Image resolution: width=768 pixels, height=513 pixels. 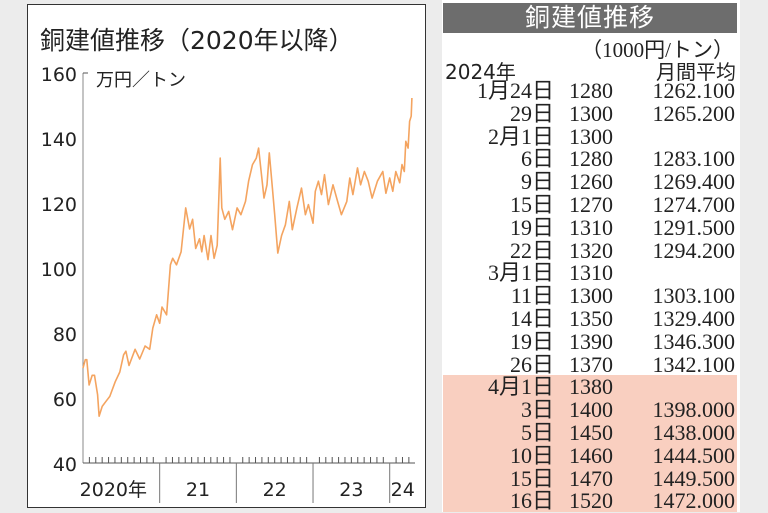 I want to click on row-price: 1380, so click(x=591, y=387).